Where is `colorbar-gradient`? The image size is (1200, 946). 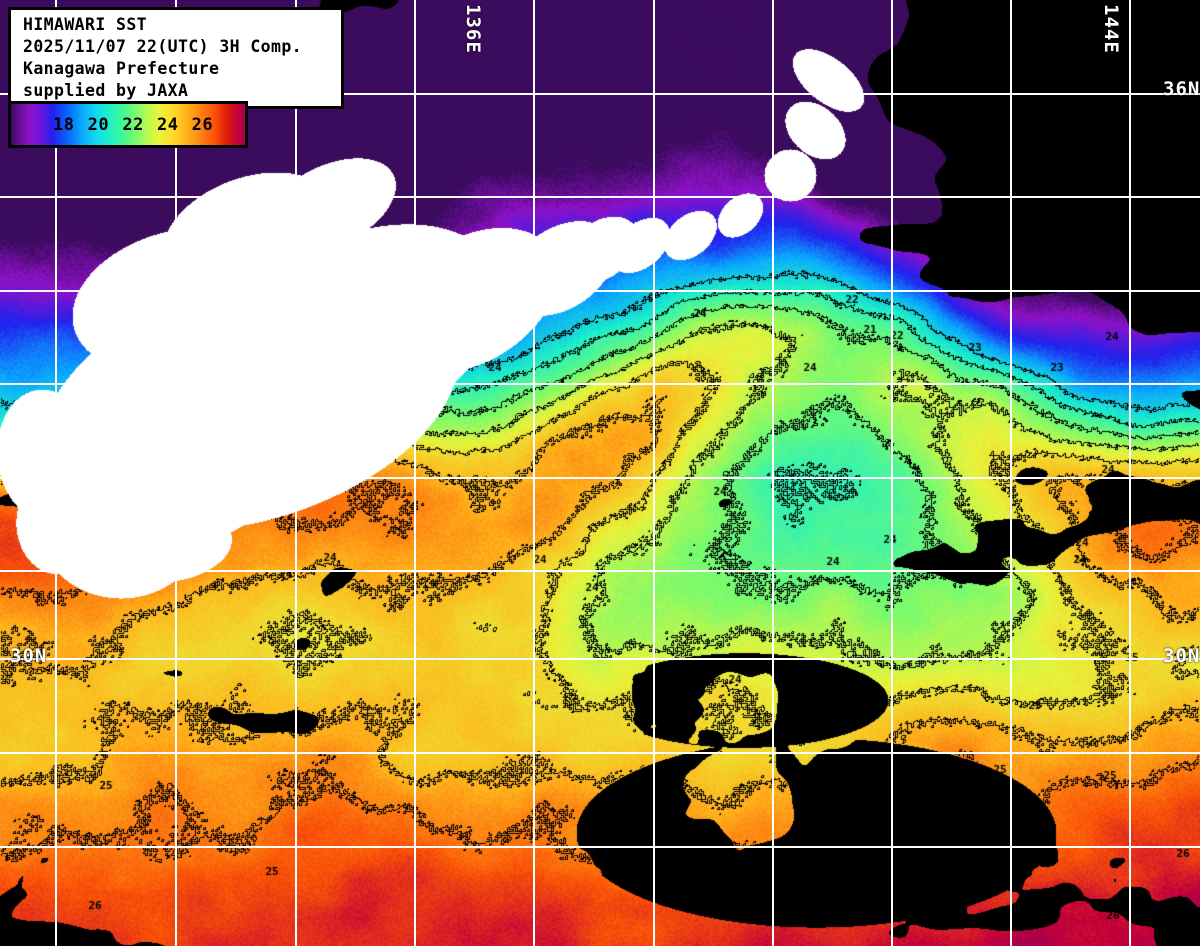 colorbar-gradient is located at coordinates (128, 124).